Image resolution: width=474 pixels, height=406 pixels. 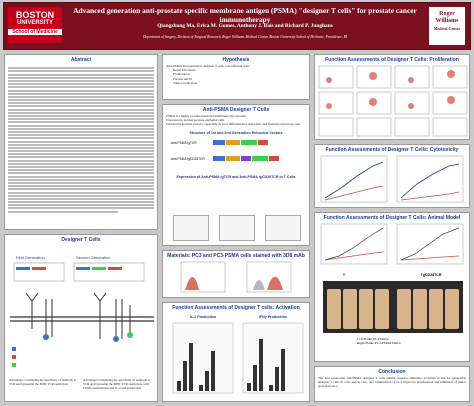 What do you see at coordinates (431, 275) in the screenshot?
I see `group-tgcd28-label: TgCD28TCR` at bounding box center [431, 275].